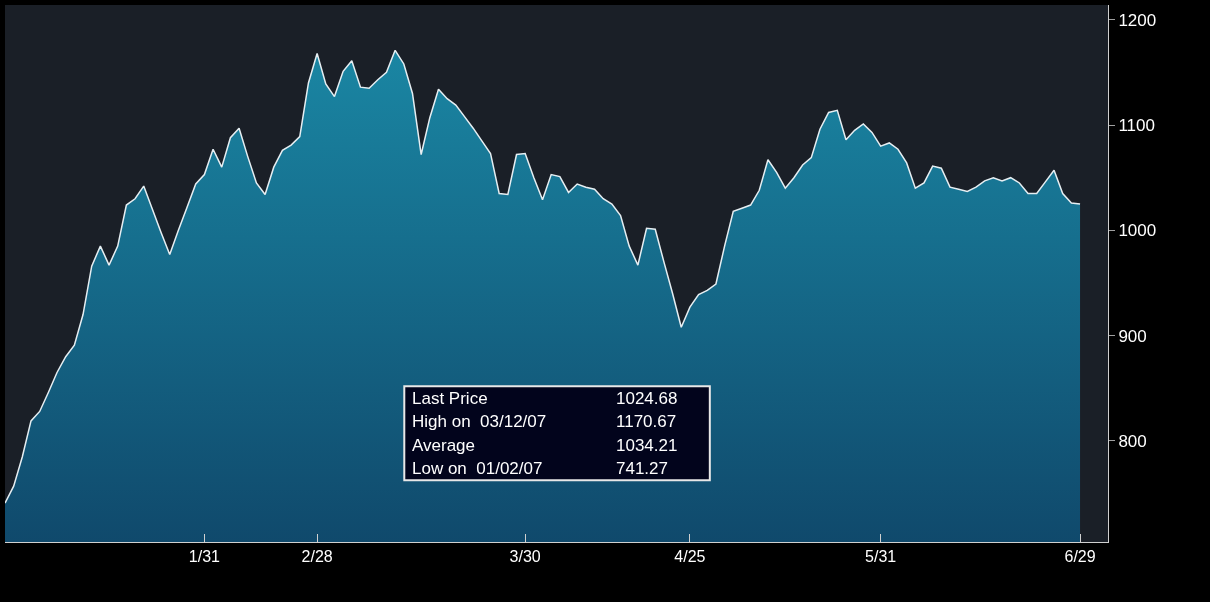 The image size is (1210, 602). I want to click on annotation: Average, so click(444, 445).